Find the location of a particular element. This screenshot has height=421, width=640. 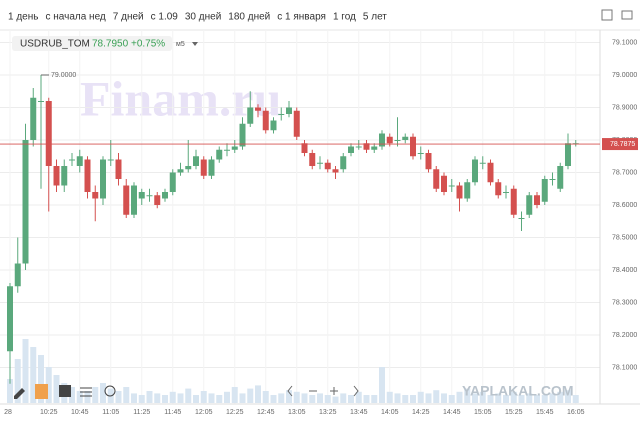

x-tick-label: 12:25 is located at coordinates (235, 412).